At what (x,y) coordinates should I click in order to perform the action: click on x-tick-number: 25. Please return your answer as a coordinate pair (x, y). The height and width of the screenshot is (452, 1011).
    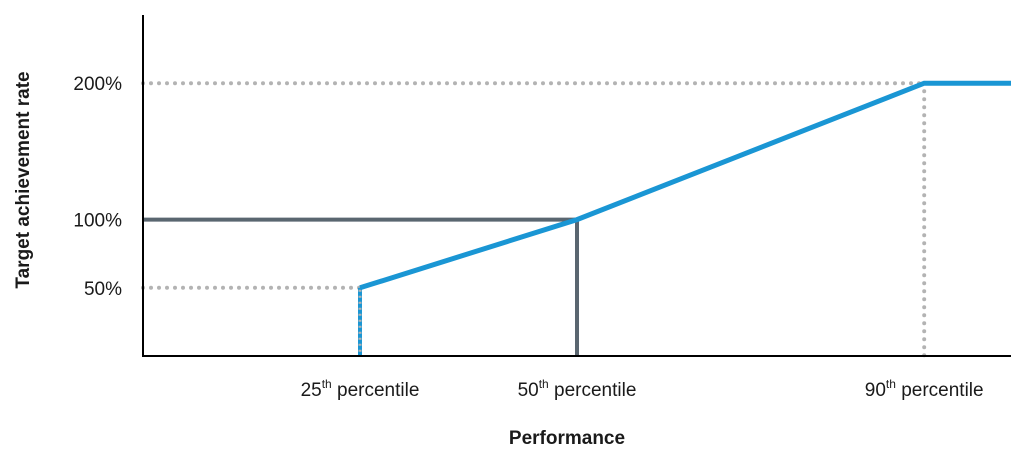
    Looking at the image, I should click on (311, 390).